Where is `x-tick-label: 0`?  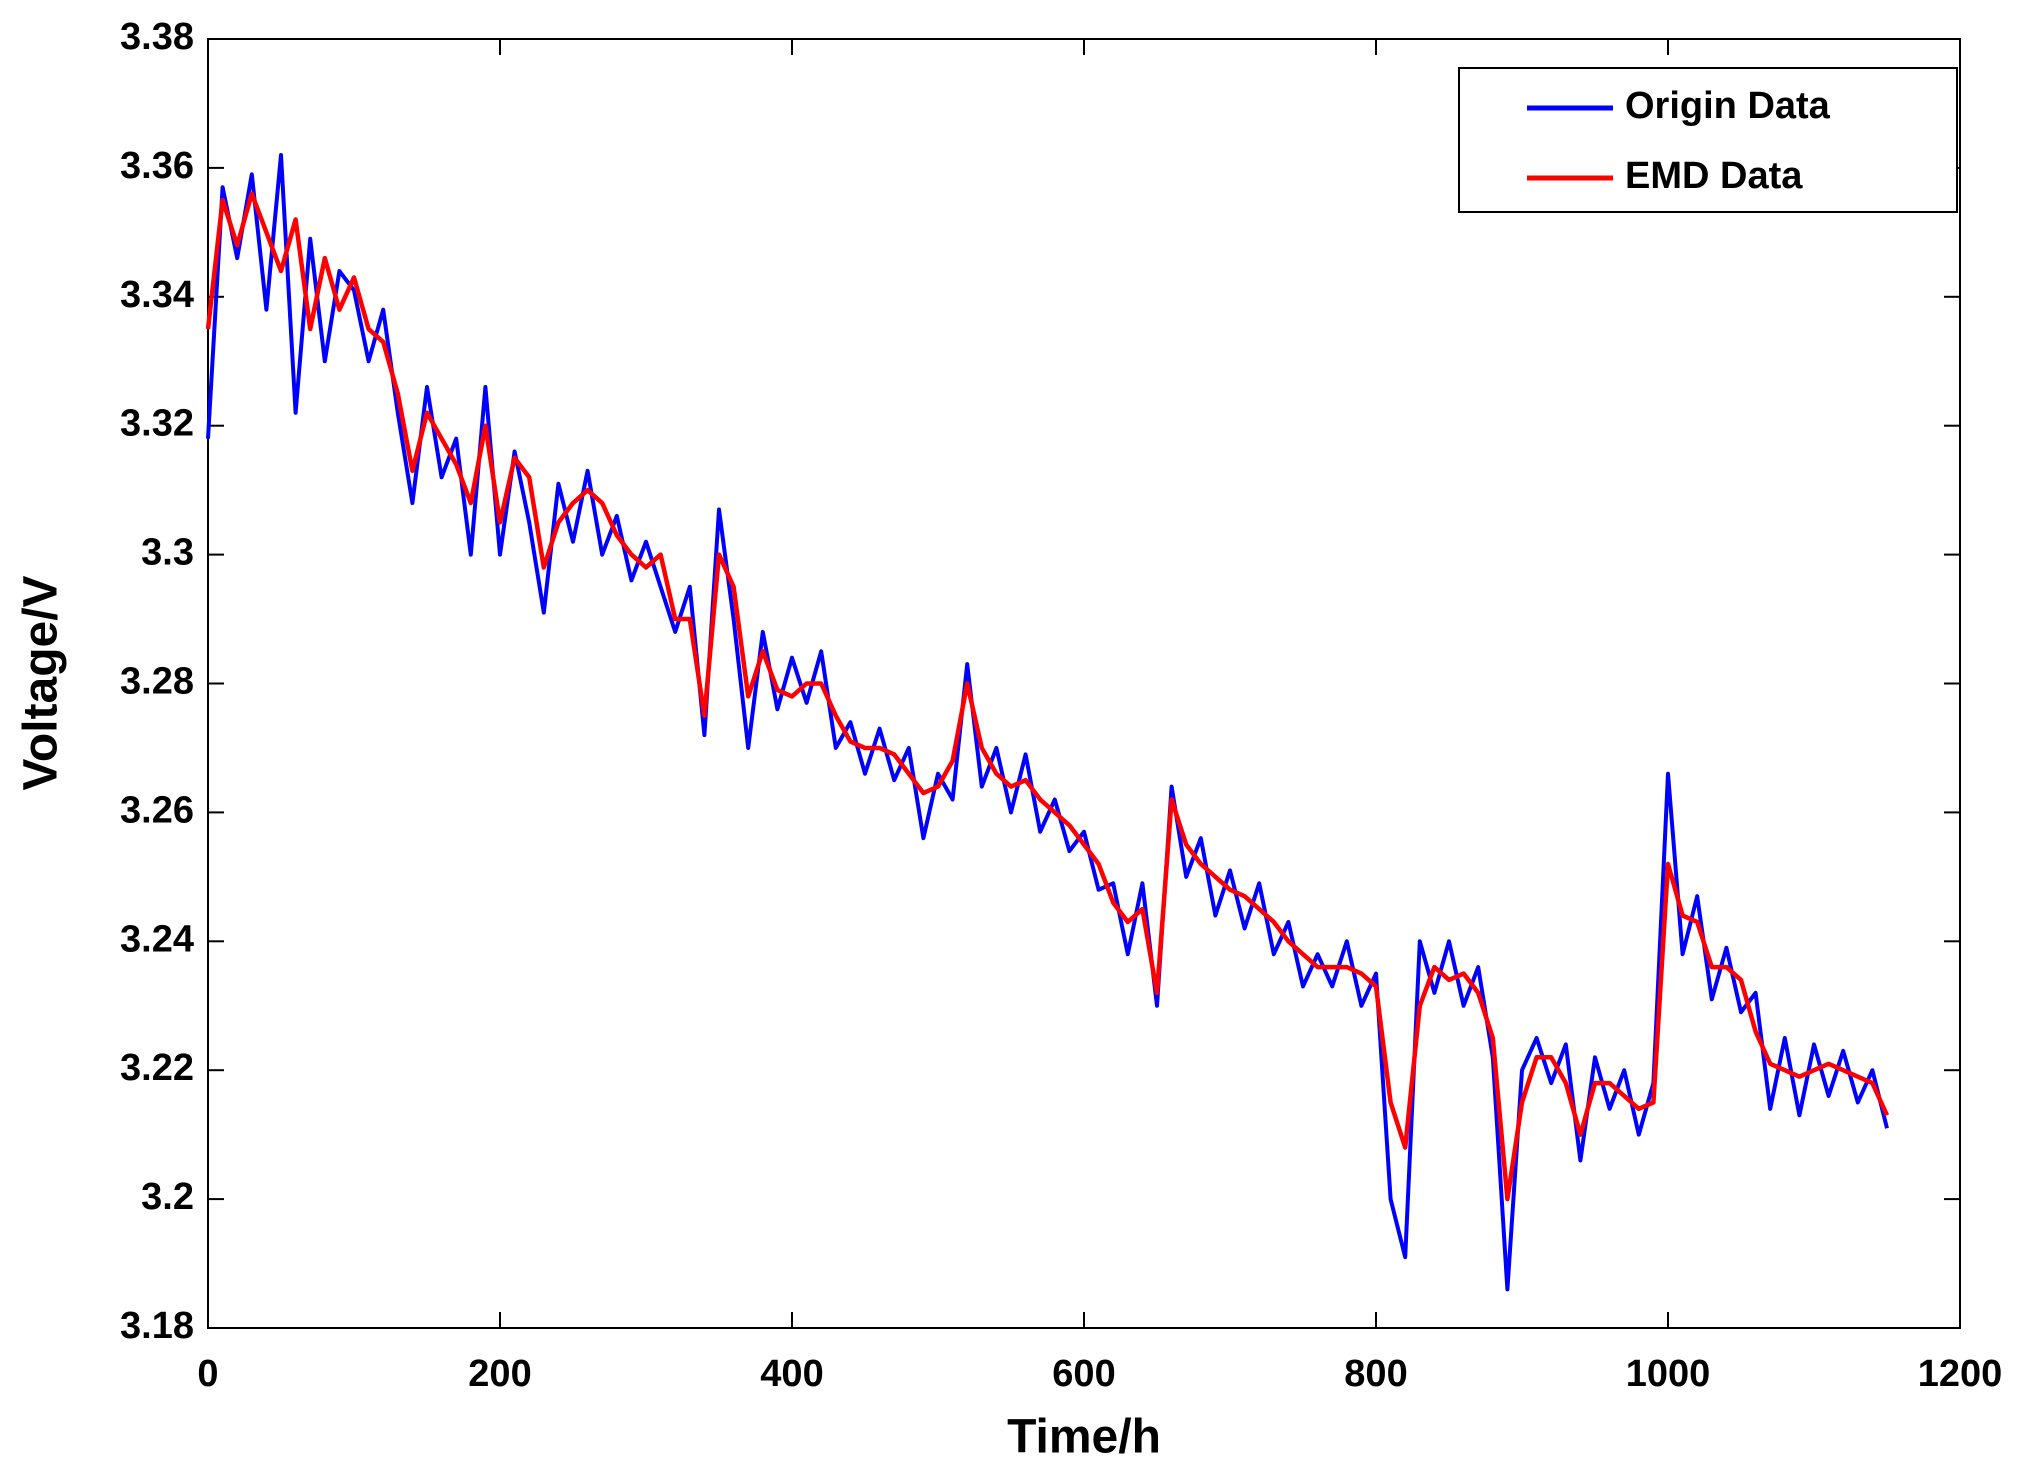
x-tick-label: 0 is located at coordinates (207, 1374).